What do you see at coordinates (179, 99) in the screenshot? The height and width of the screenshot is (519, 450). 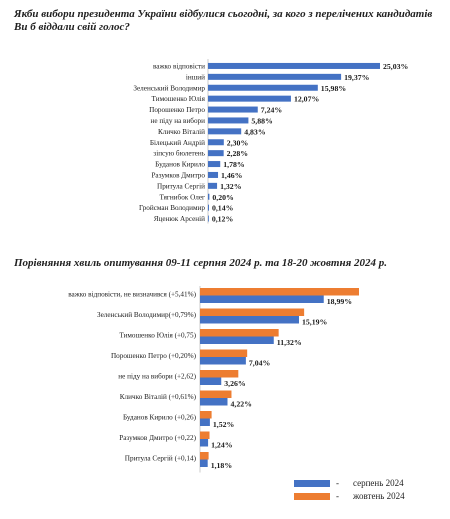 I see `chart1-category-label: Тимошенко Юлія` at bounding box center [179, 99].